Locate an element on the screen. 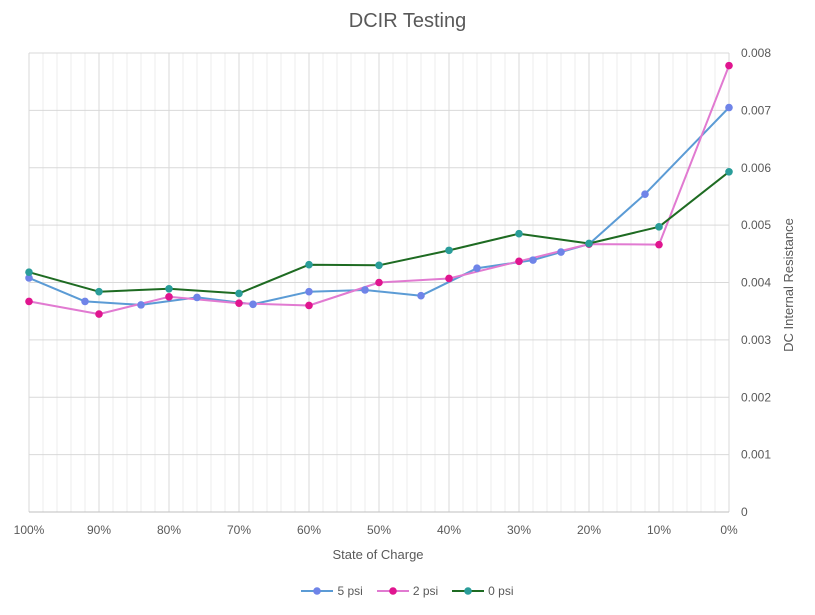 The width and height of the screenshot is (815, 615). y-tick-label: 0.007 is located at coordinates (756, 110).